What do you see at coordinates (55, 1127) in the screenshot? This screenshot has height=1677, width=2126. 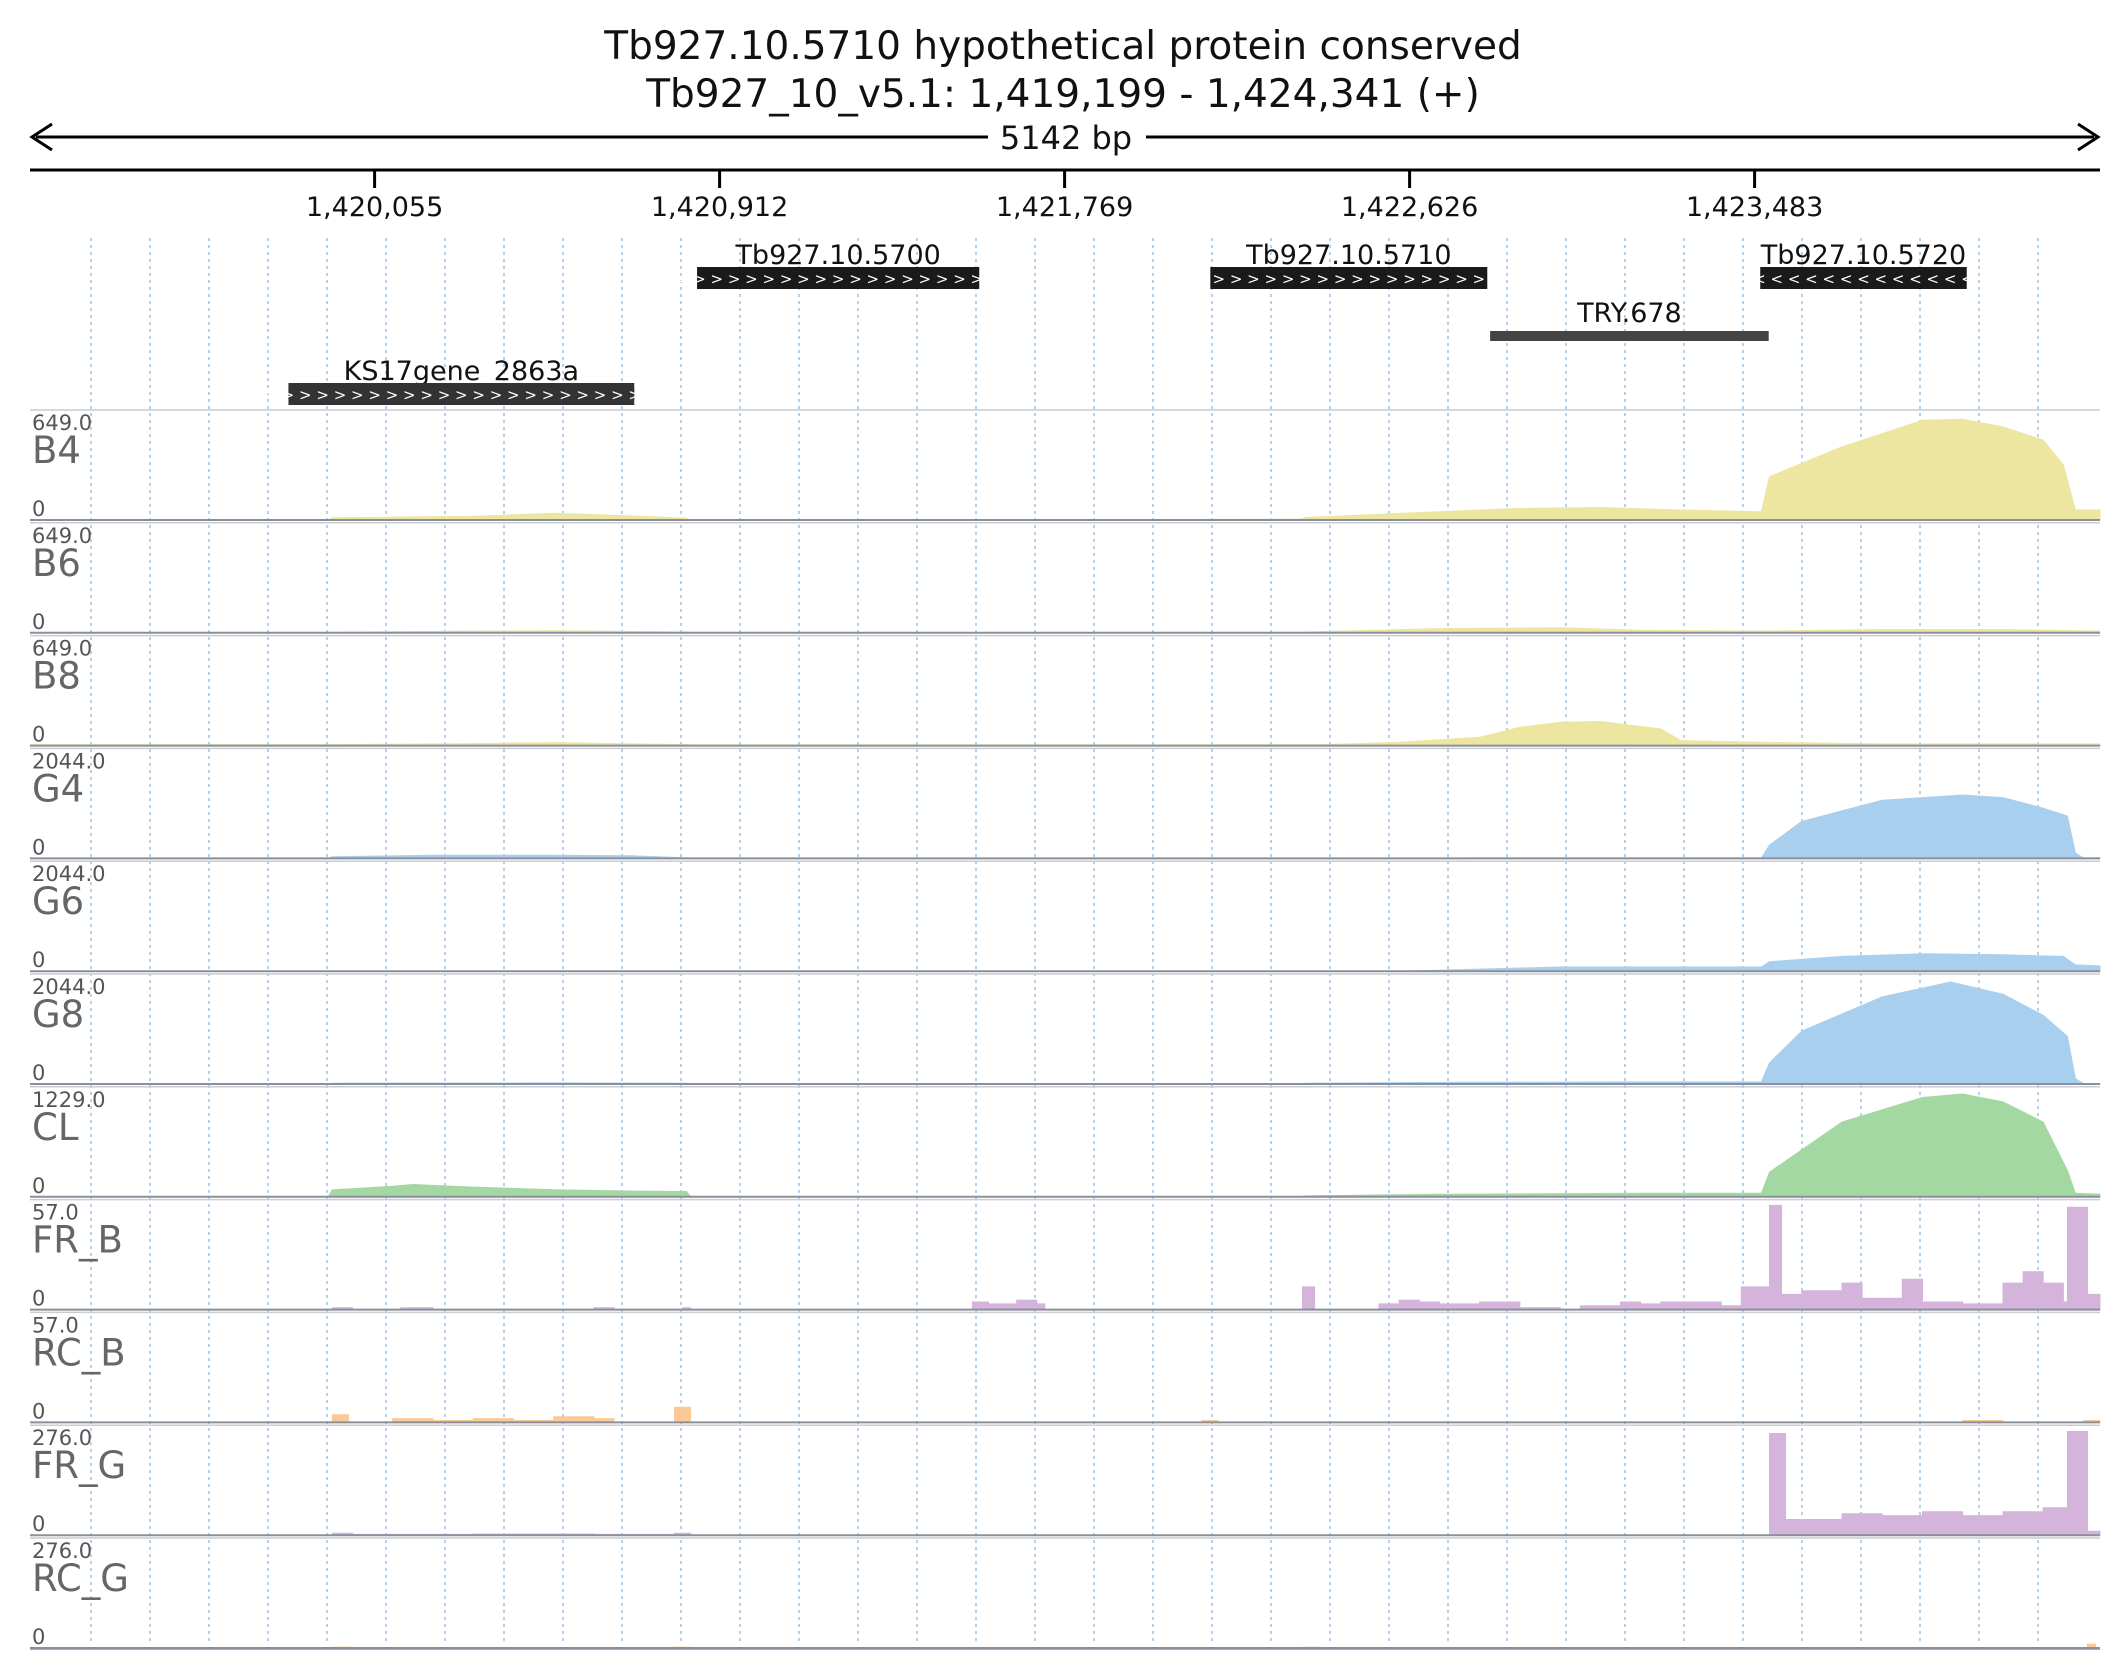 I see `track-name: CL` at bounding box center [55, 1127].